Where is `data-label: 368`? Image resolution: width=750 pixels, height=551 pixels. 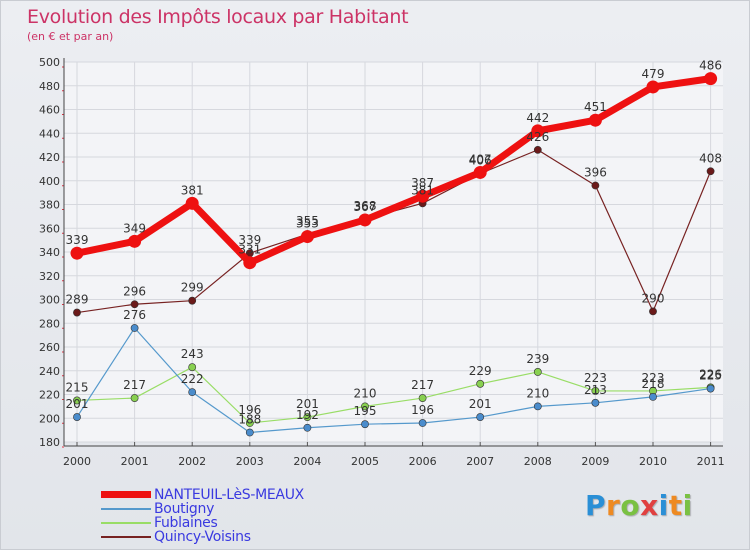
data-label: 368 is located at coordinates (365, 206).